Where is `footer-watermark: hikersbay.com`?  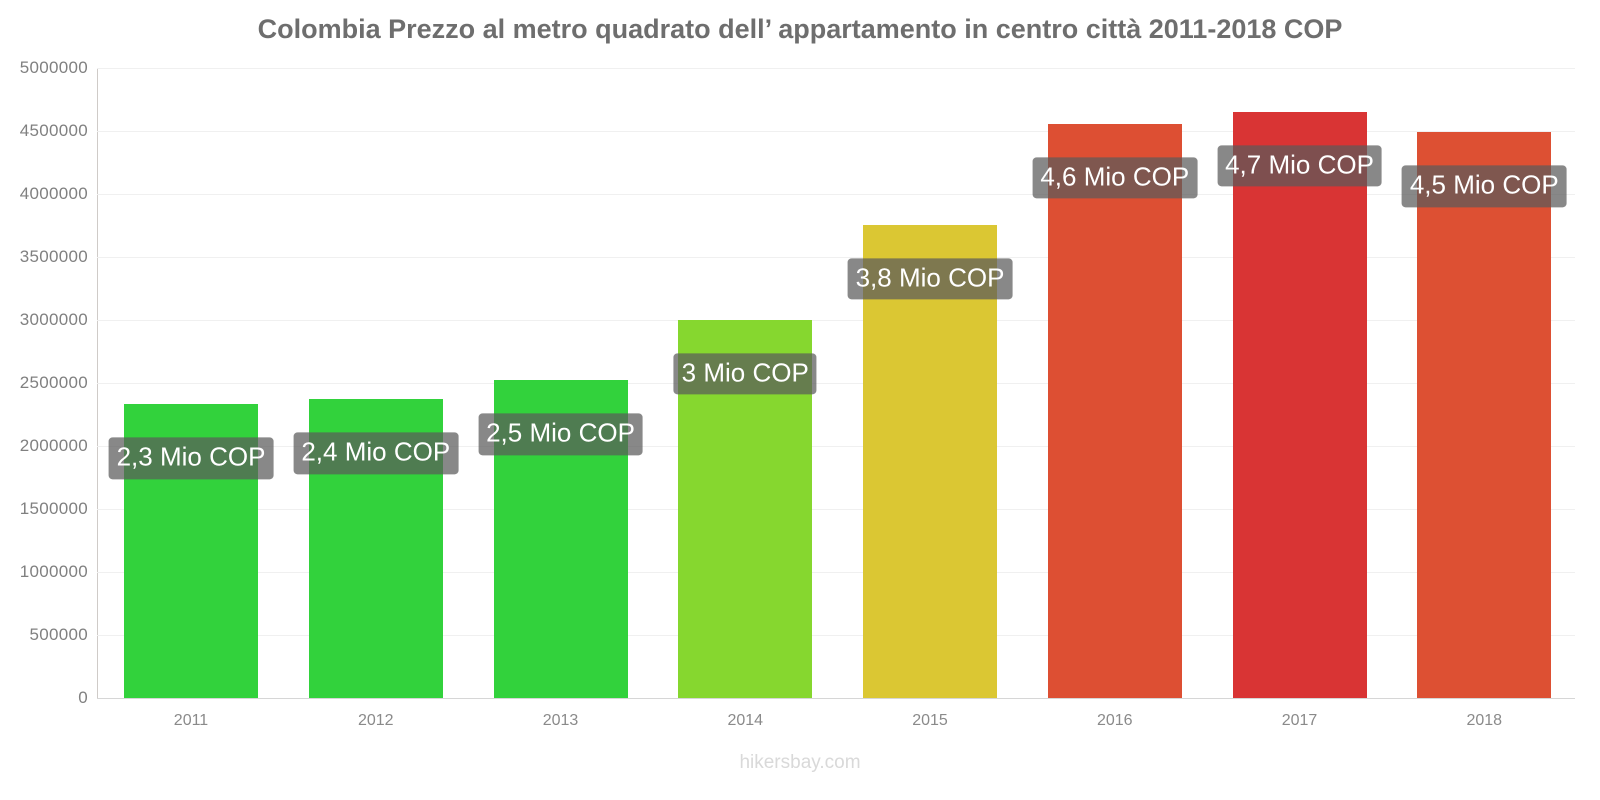 footer-watermark: hikersbay.com is located at coordinates (800, 762).